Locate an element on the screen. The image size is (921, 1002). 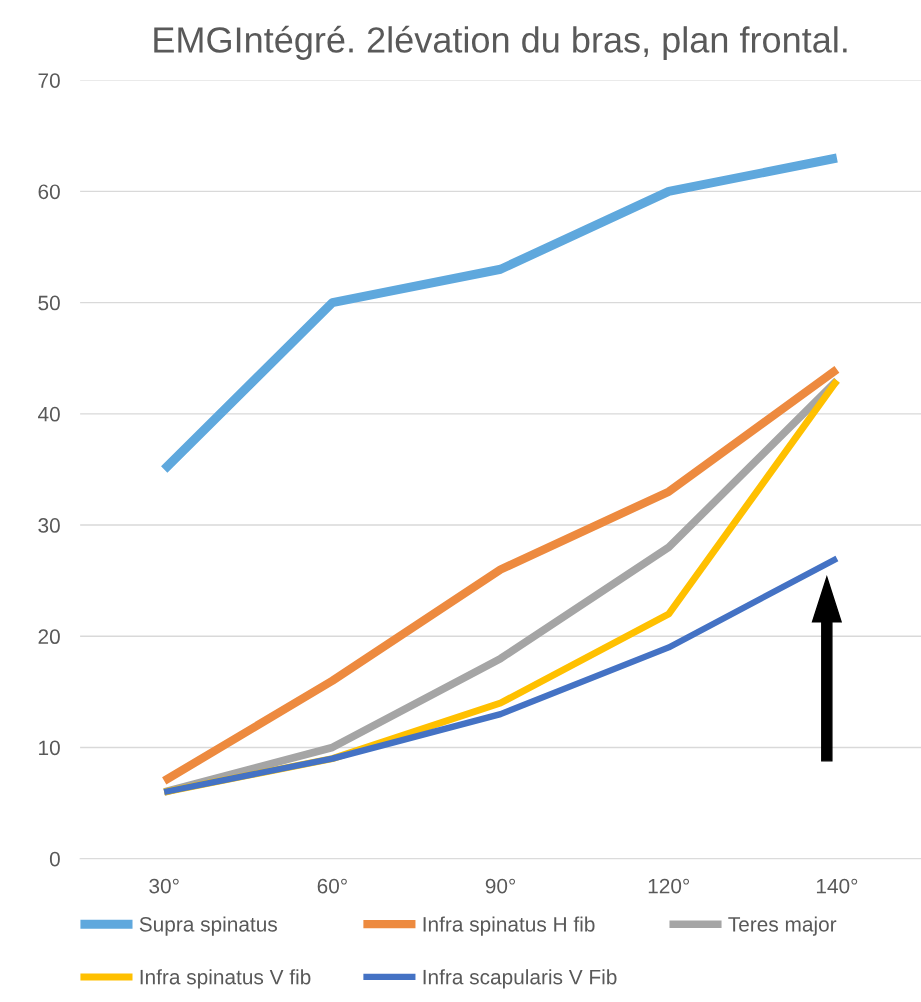
x-tick-label: 120° is located at coordinates (669, 886).